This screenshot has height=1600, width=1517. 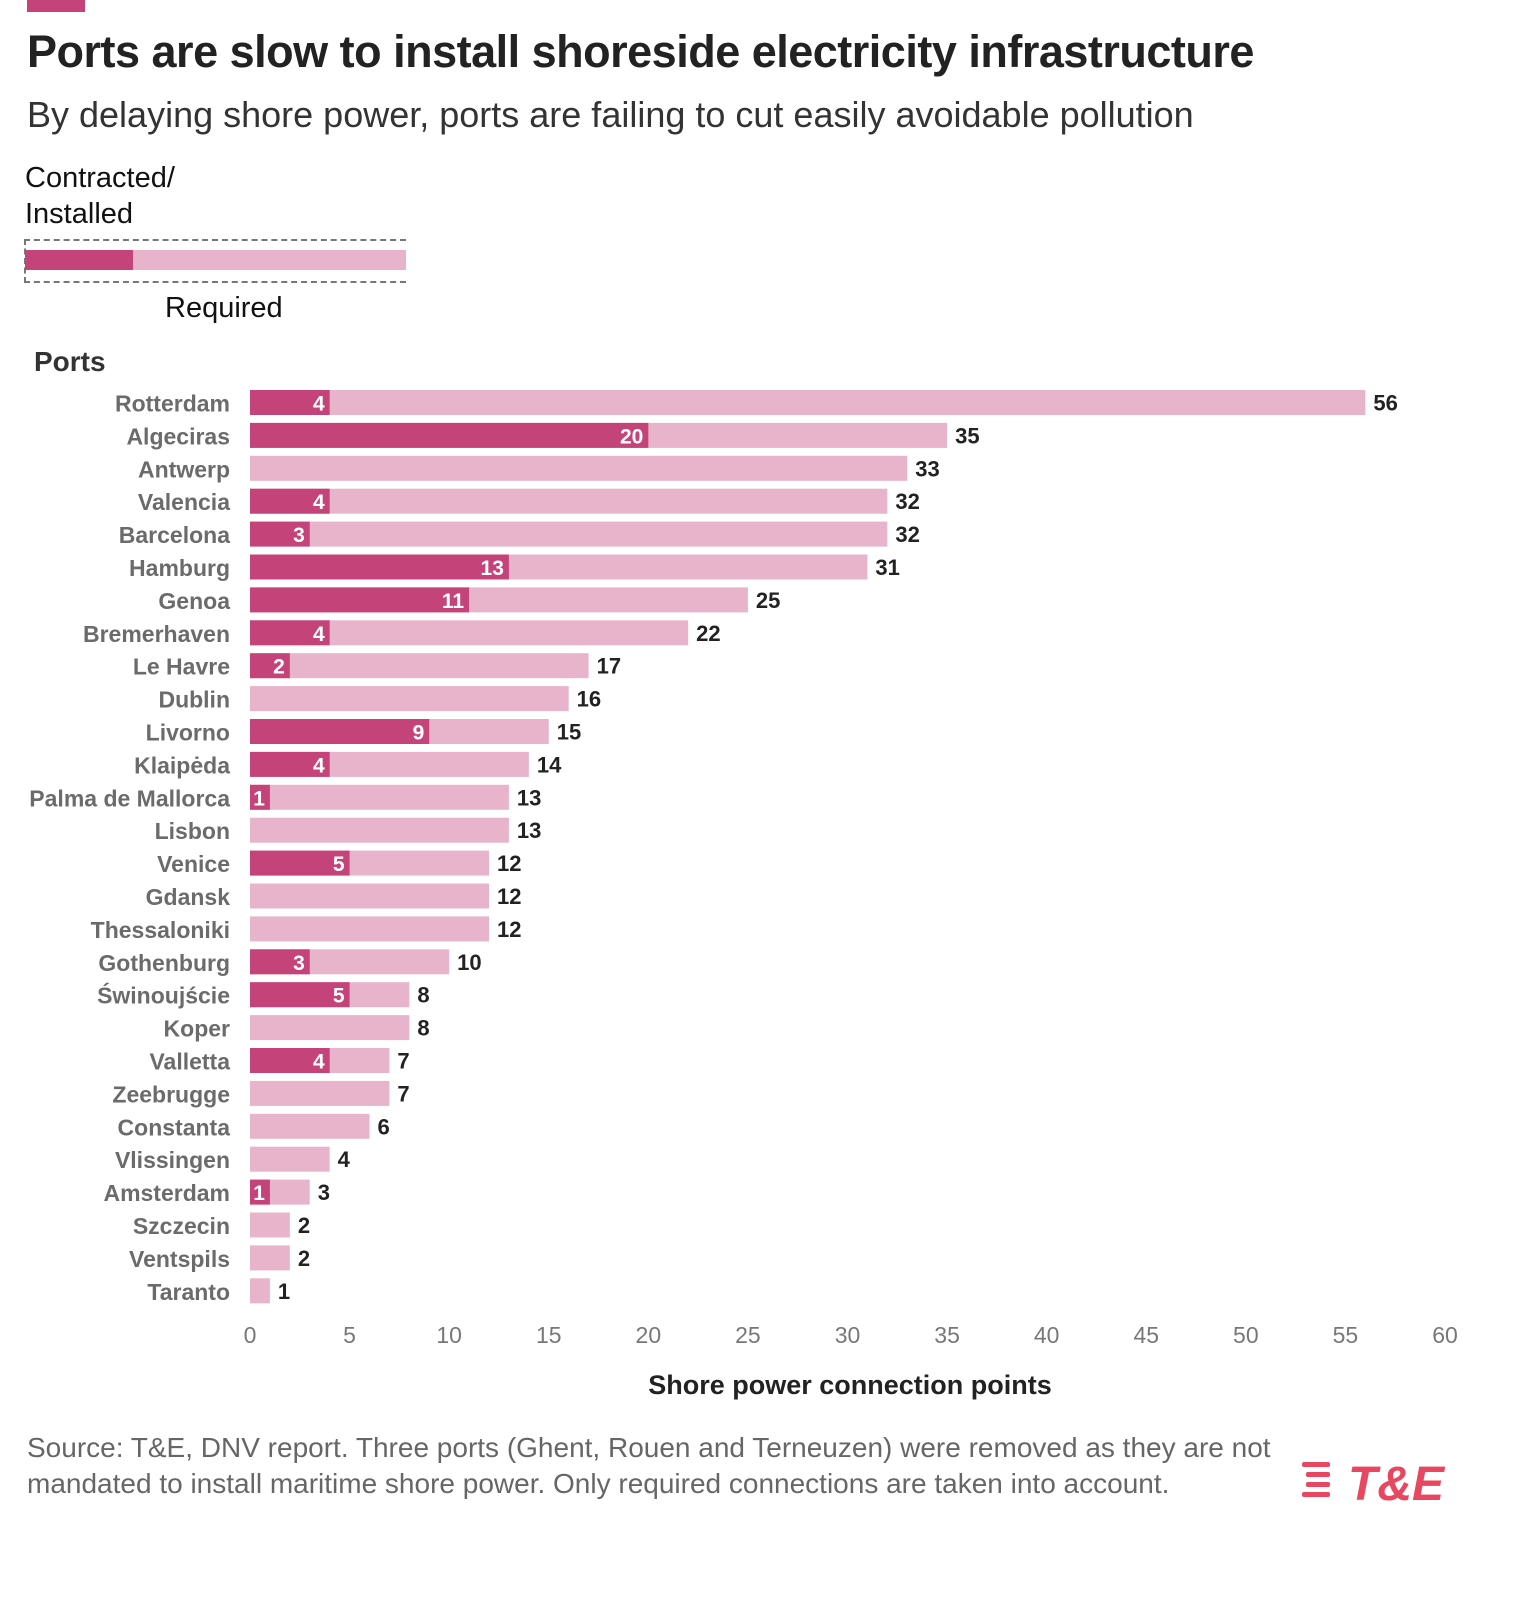 What do you see at coordinates (1385, 403) in the screenshot?
I see `data-label-required: 56` at bounding box center [1385, 403].